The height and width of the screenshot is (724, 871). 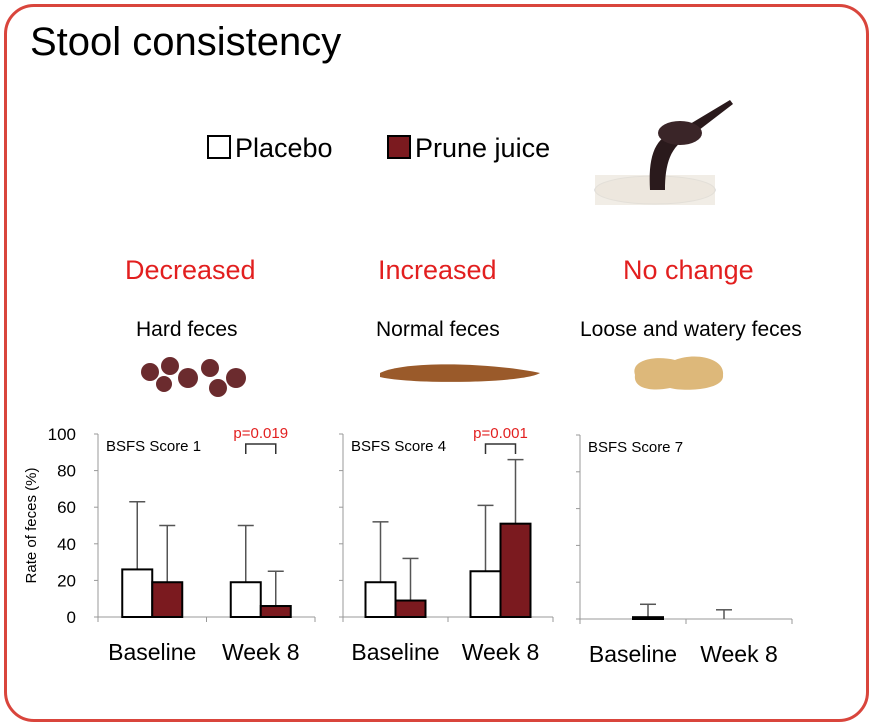 I want to click on legend-prune: Prune juice, so click(x=468, y=148).